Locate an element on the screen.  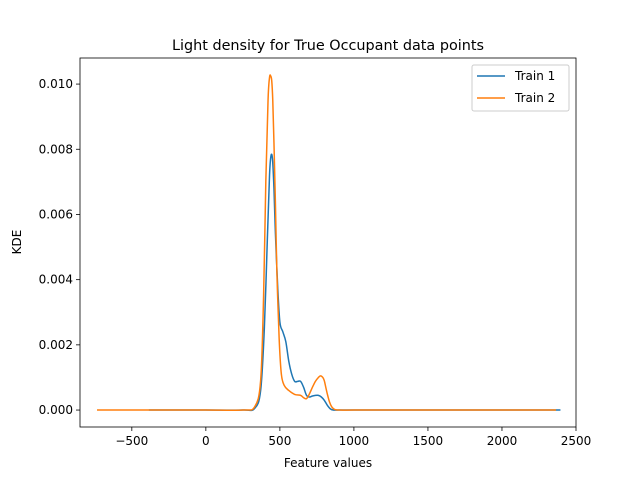
y-axis-ticks: 0.000 0.002 0.004 0.006 0.008 0.010 is located at coordinates (59, 247).